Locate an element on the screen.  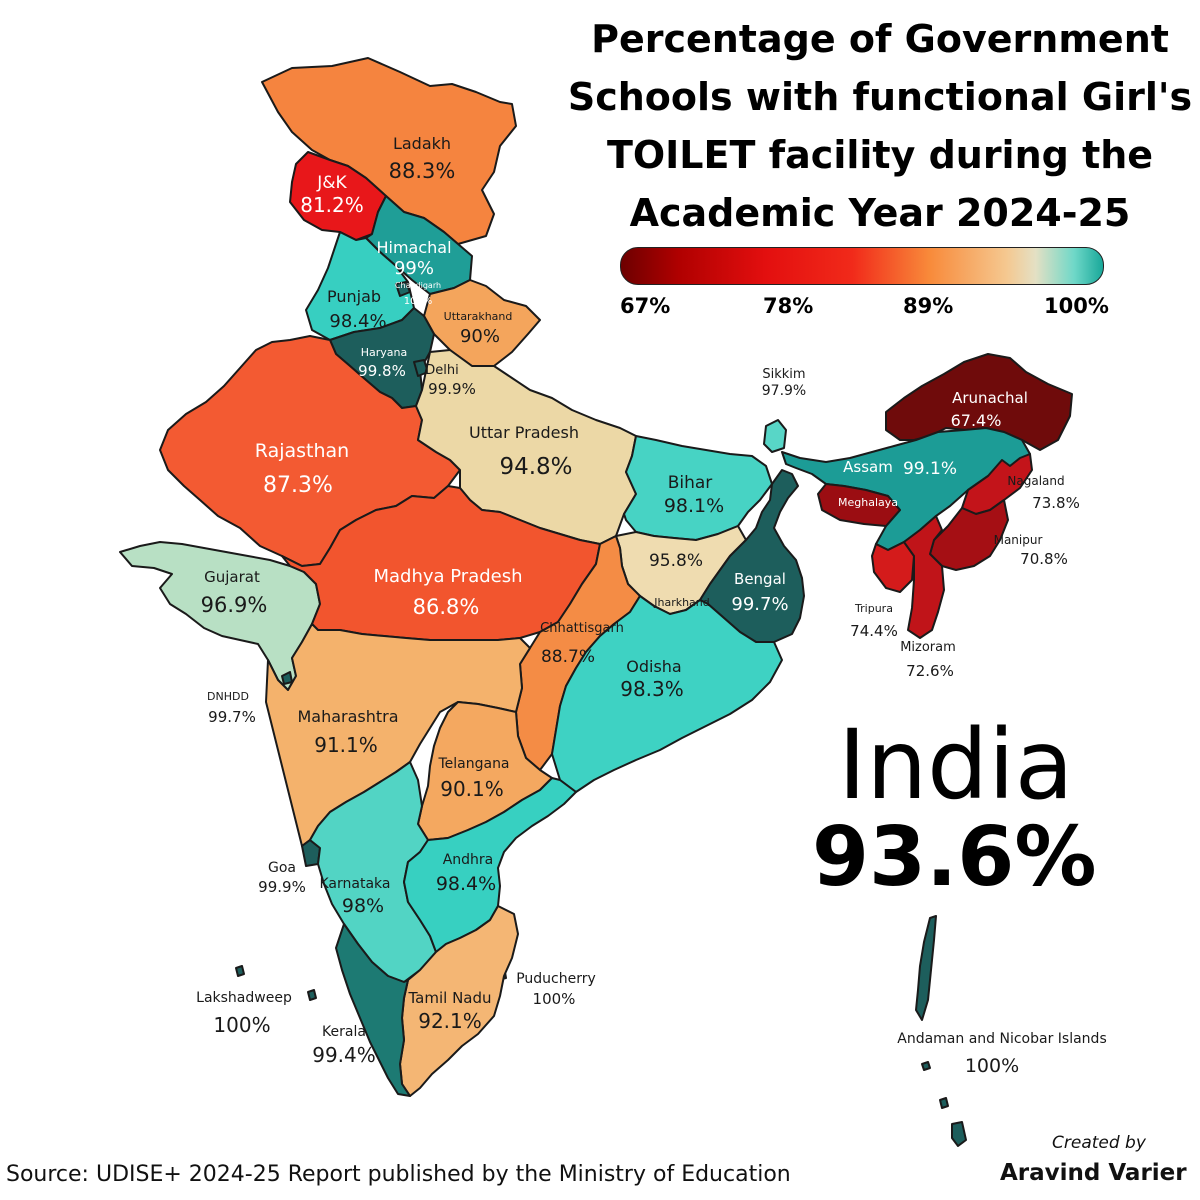
region-label-delhi: Delhi is located at coordinates (441, 370).